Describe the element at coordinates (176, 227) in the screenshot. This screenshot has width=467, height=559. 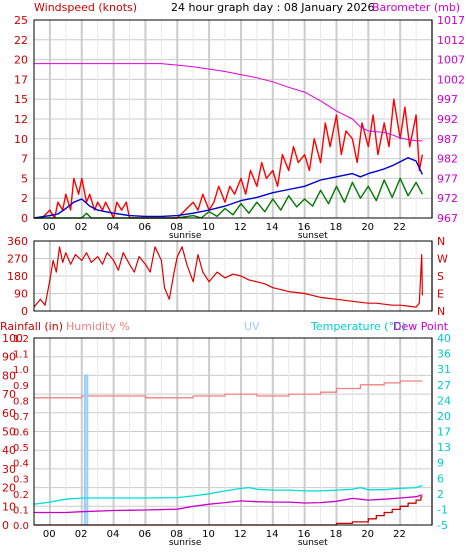
I see `wind-xtick-08: 08` at that location.